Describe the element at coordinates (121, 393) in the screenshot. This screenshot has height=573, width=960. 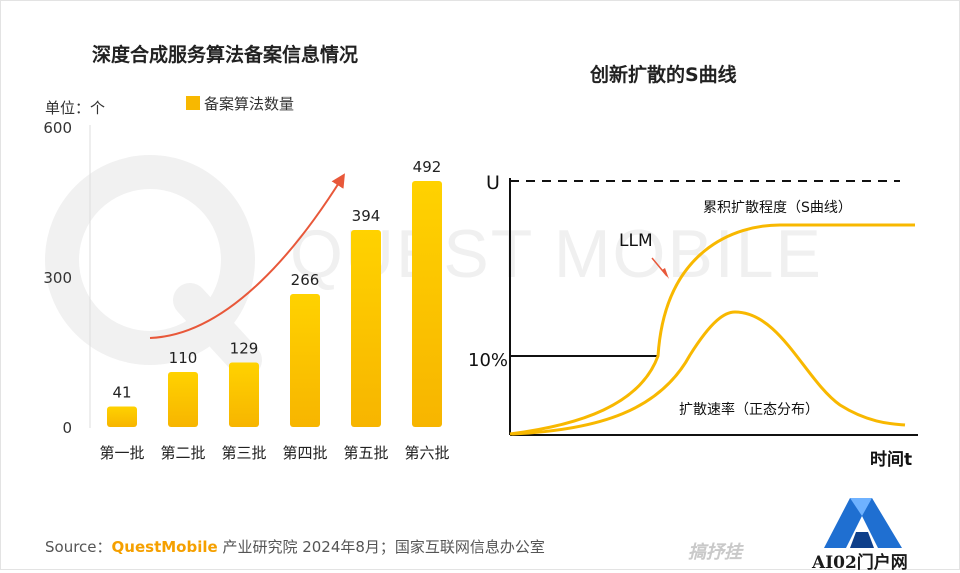
I see `bar-value-label: 41` at that location.